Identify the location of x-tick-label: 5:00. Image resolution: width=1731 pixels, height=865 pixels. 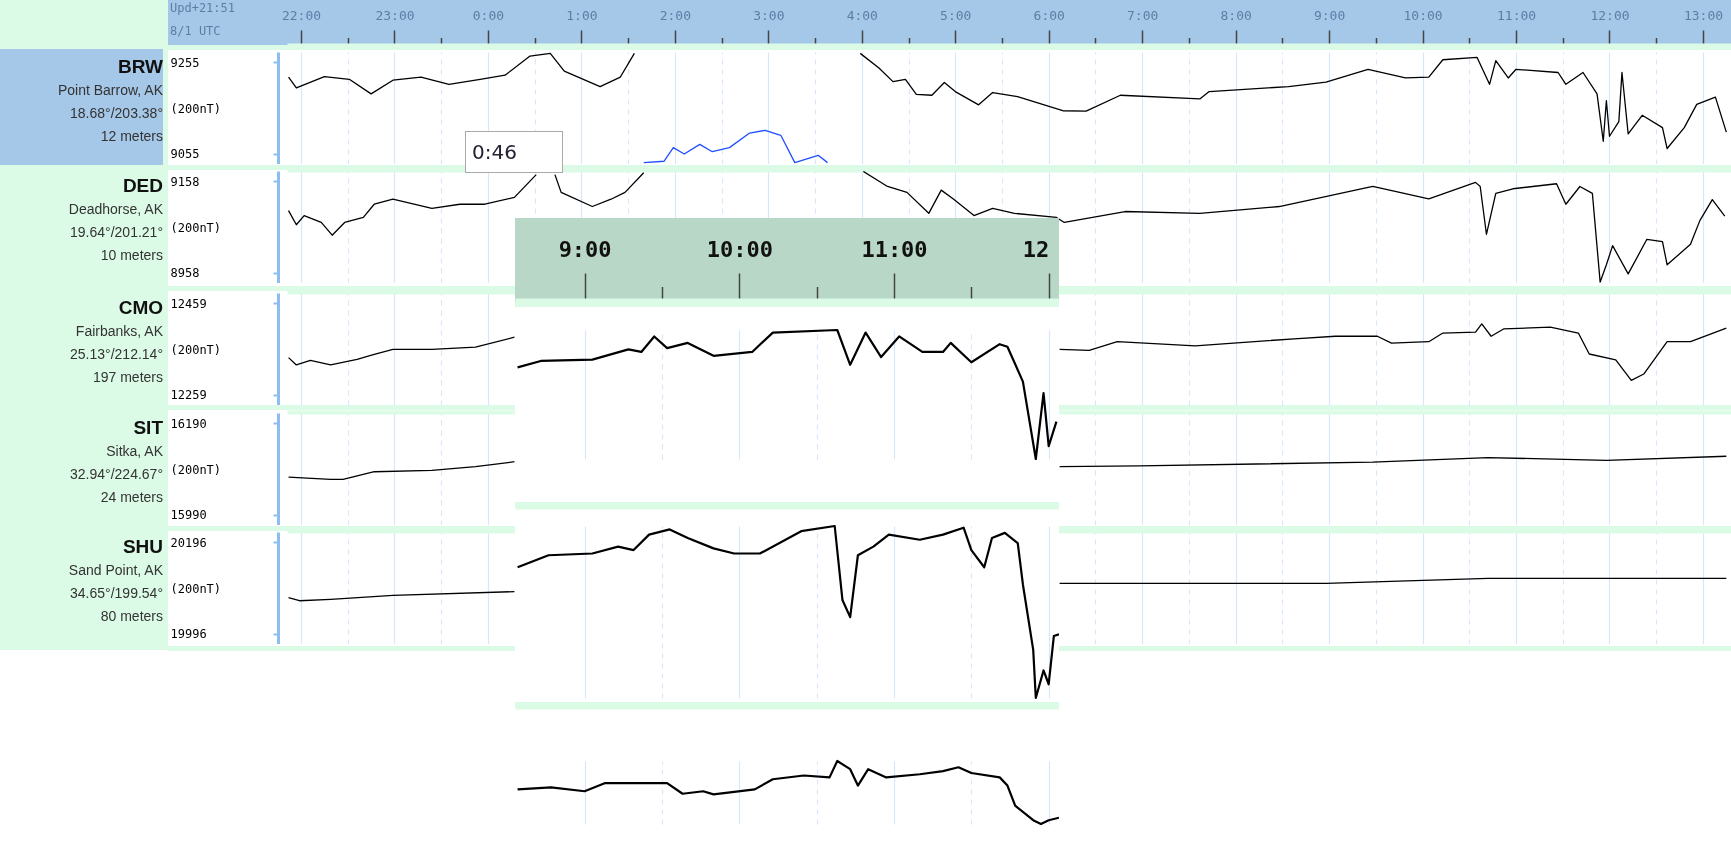
(956, 15).